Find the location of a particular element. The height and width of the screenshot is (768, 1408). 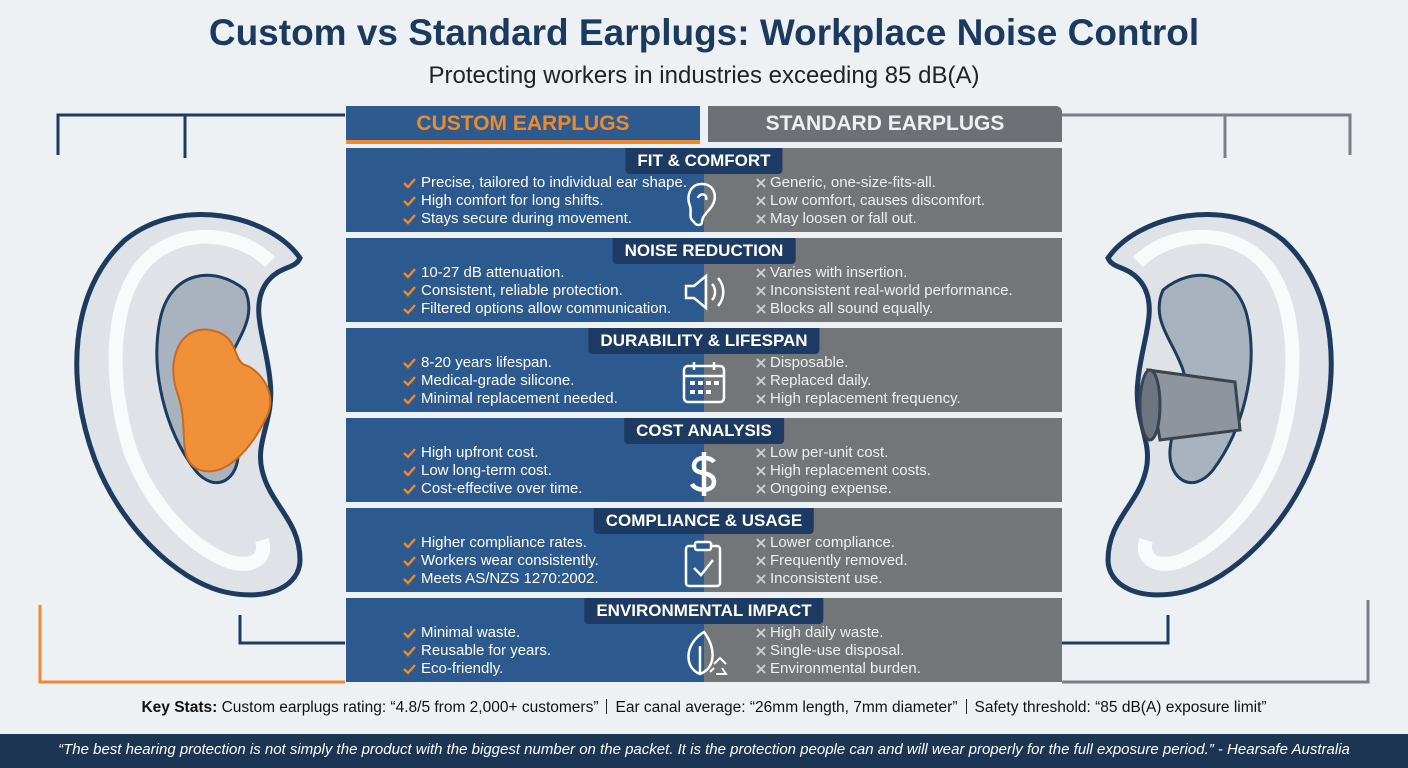

section-title: ENVIRONMENTAL IMPACT is located at coordinates (704, 611).